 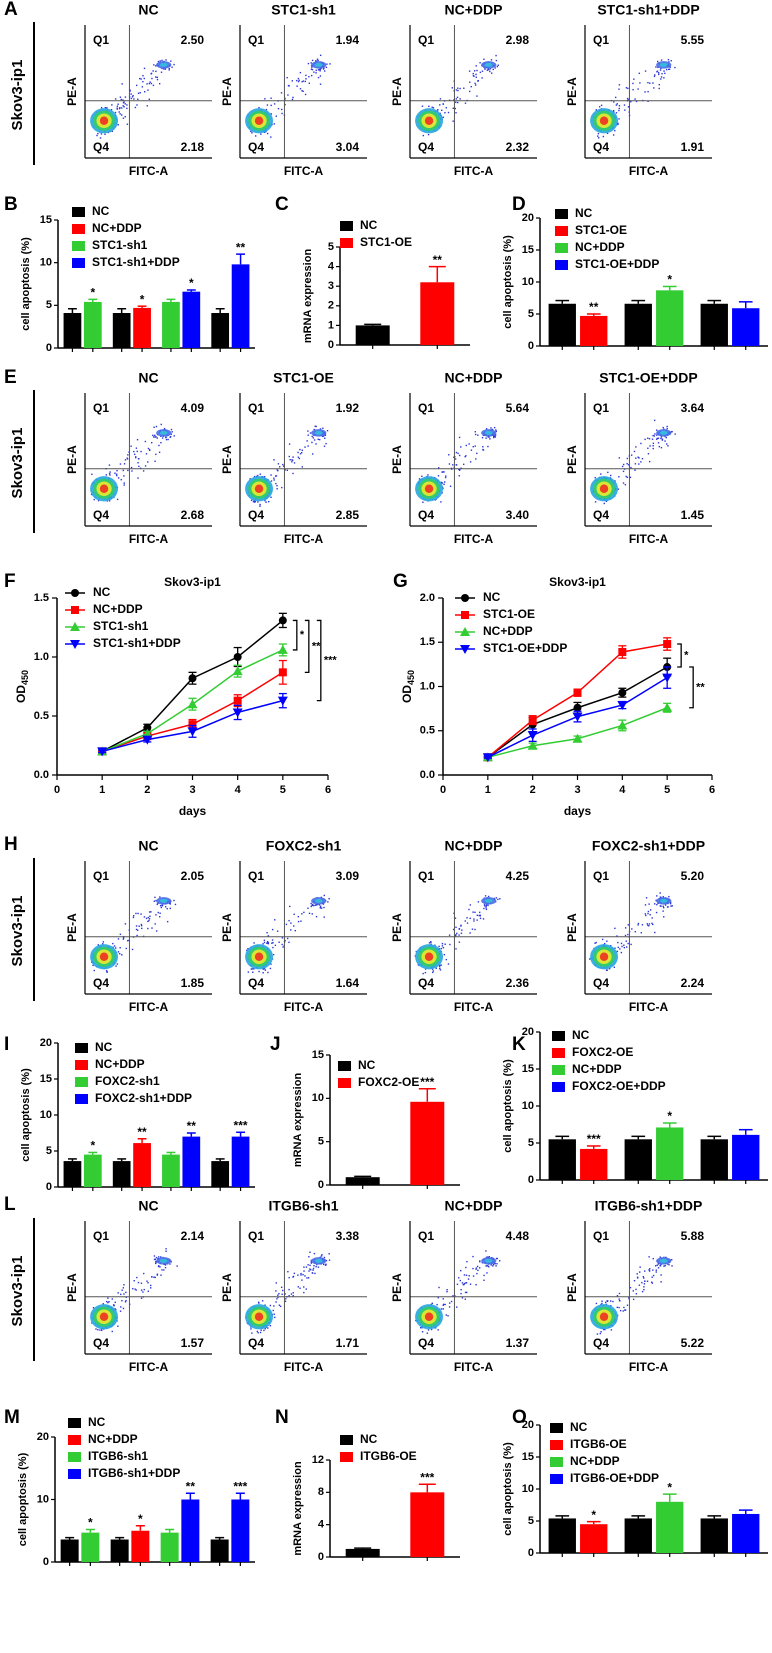 What do you see at coordinates (443, 790) in the screenshot?
I see `x-tick-label: 0` at bounding box center [443, 790].